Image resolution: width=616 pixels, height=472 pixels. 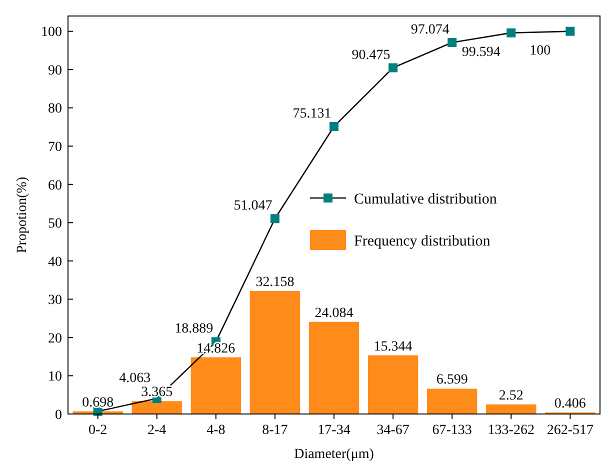 What do you see at coordinates (393, 346) in the screenshot?
I see `data-label: 15.344` at bounding box center [393, 346].